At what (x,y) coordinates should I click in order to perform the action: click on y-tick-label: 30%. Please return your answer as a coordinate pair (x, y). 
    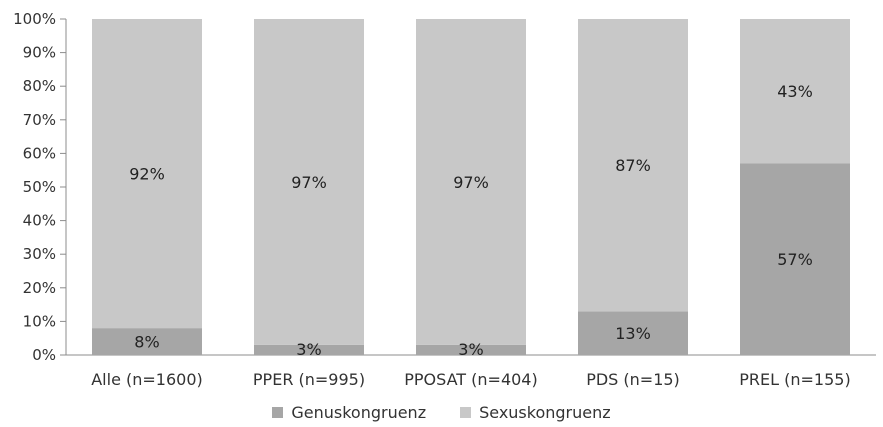
    Looking at the image, I should click on (39, 254).